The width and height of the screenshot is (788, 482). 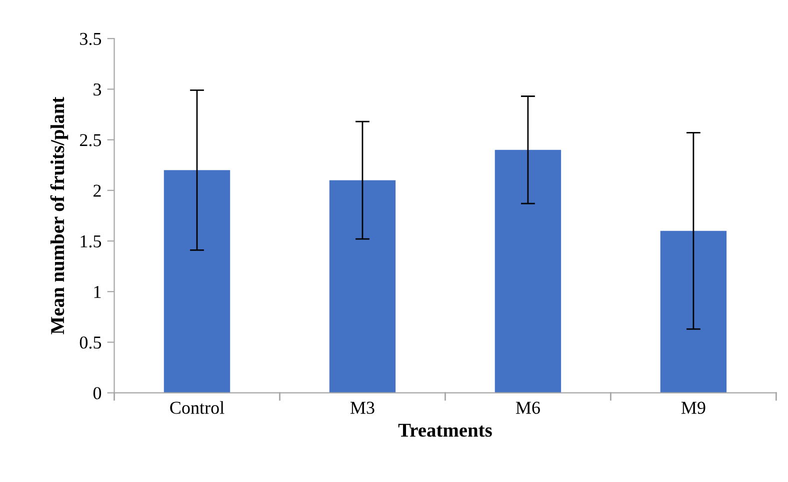 I want to click on y-tick-label: 0.5, so click(x=91, y=342).